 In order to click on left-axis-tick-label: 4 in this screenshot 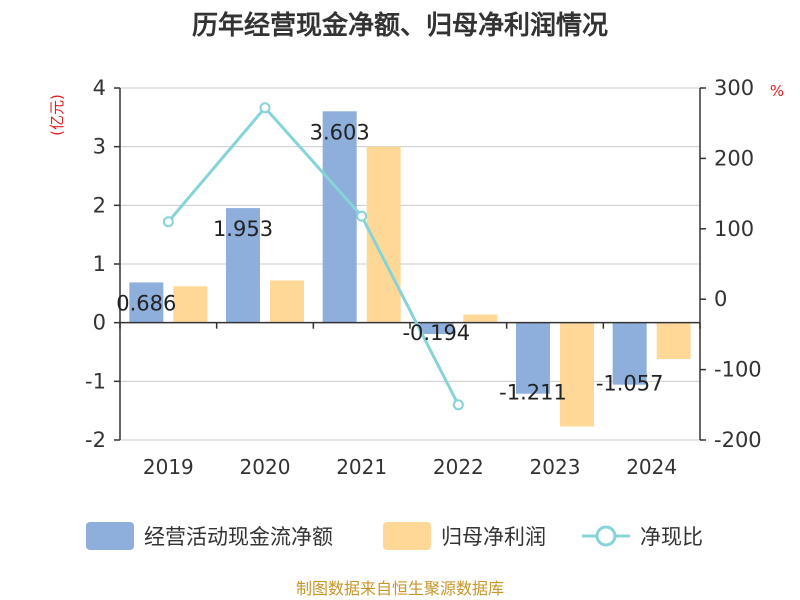, I will do `click(99, 88)`.